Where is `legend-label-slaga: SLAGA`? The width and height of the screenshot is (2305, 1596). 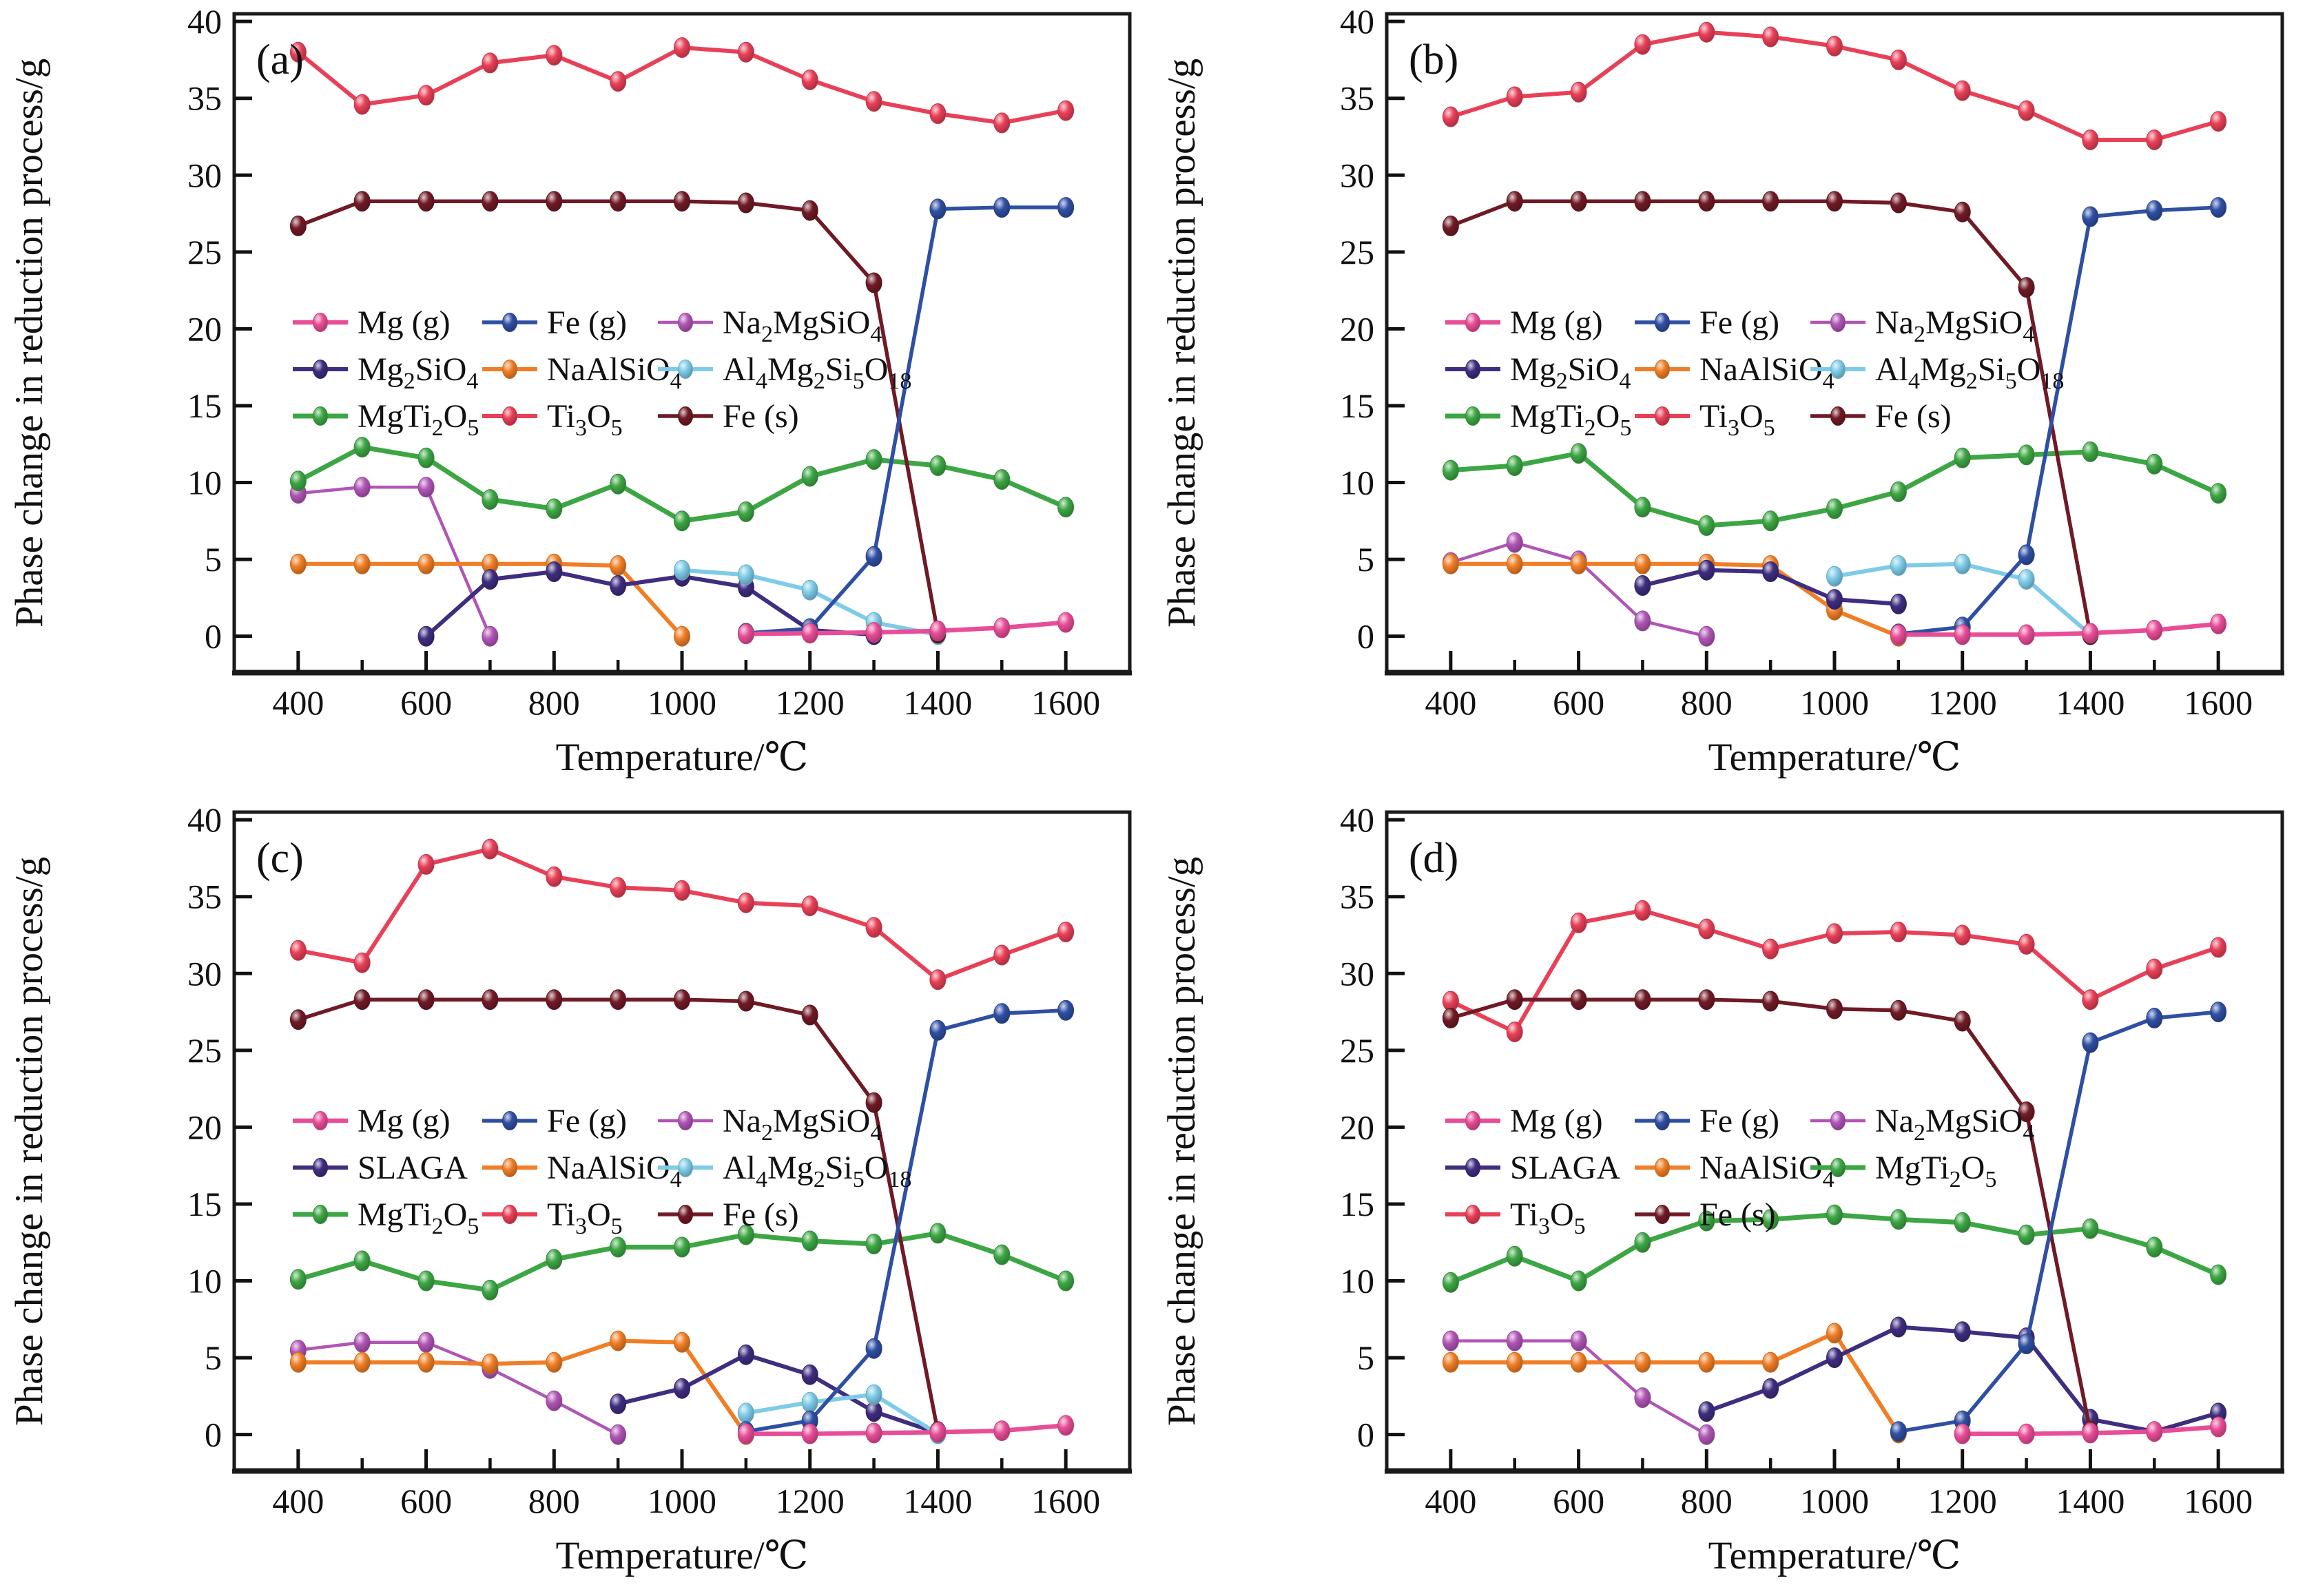 legend-label-slaga: SLAGA is located at coordinates (413, 1168).